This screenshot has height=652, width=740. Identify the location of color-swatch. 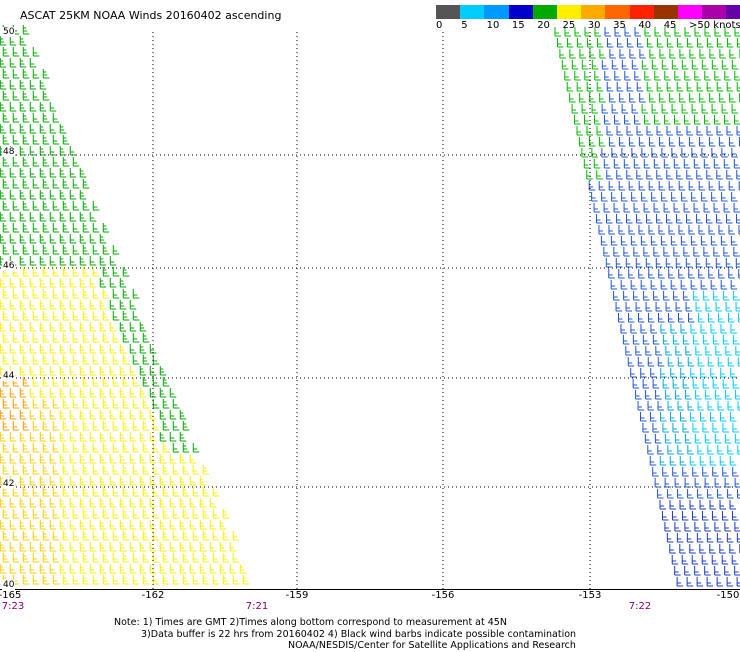
(569, 12).